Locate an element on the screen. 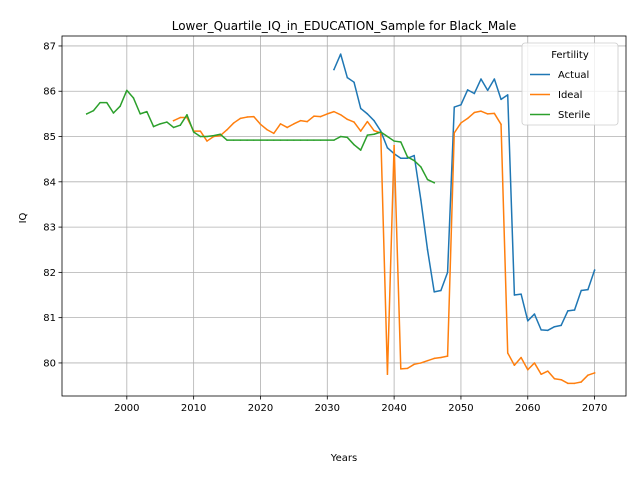 Image resolution: width=640 pixels, height=480 pixels. y-tick-label: 86 is located at coordinates (49, 92).